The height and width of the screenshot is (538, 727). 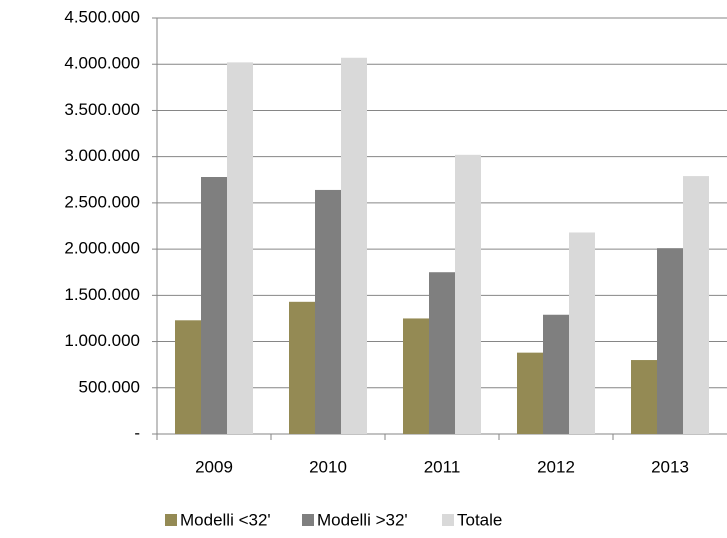 What do you see at coordinates (102, 340) in the screenshot?
I see `y-tick-label: 1.000.000` at bounding box center [102, 340].